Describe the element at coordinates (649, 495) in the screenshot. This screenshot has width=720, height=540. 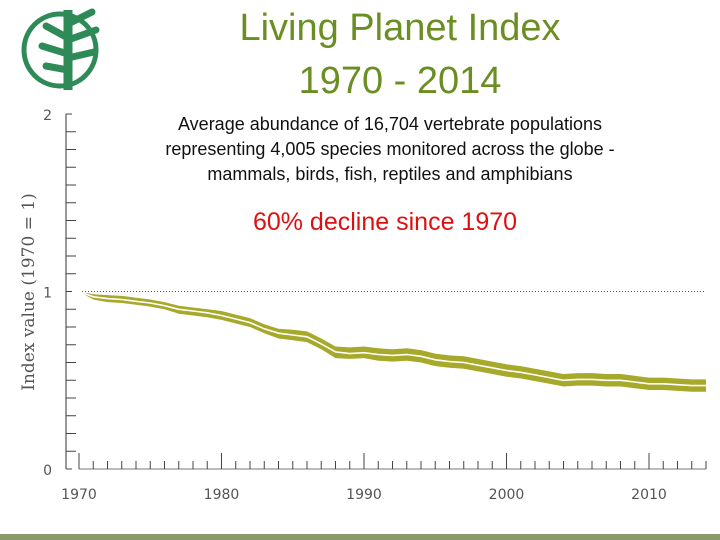
I see `x-tick-label: 2010` at that location.